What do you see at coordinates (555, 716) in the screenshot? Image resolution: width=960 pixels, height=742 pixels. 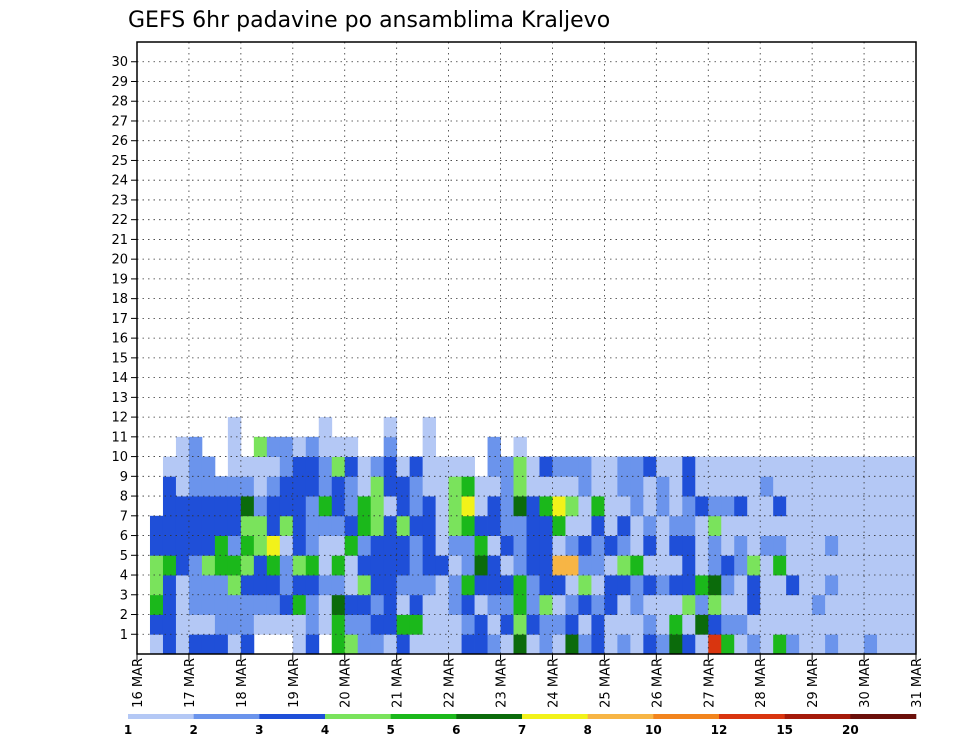 I see `colorbar-swatch` at bounding box center [555, 716].